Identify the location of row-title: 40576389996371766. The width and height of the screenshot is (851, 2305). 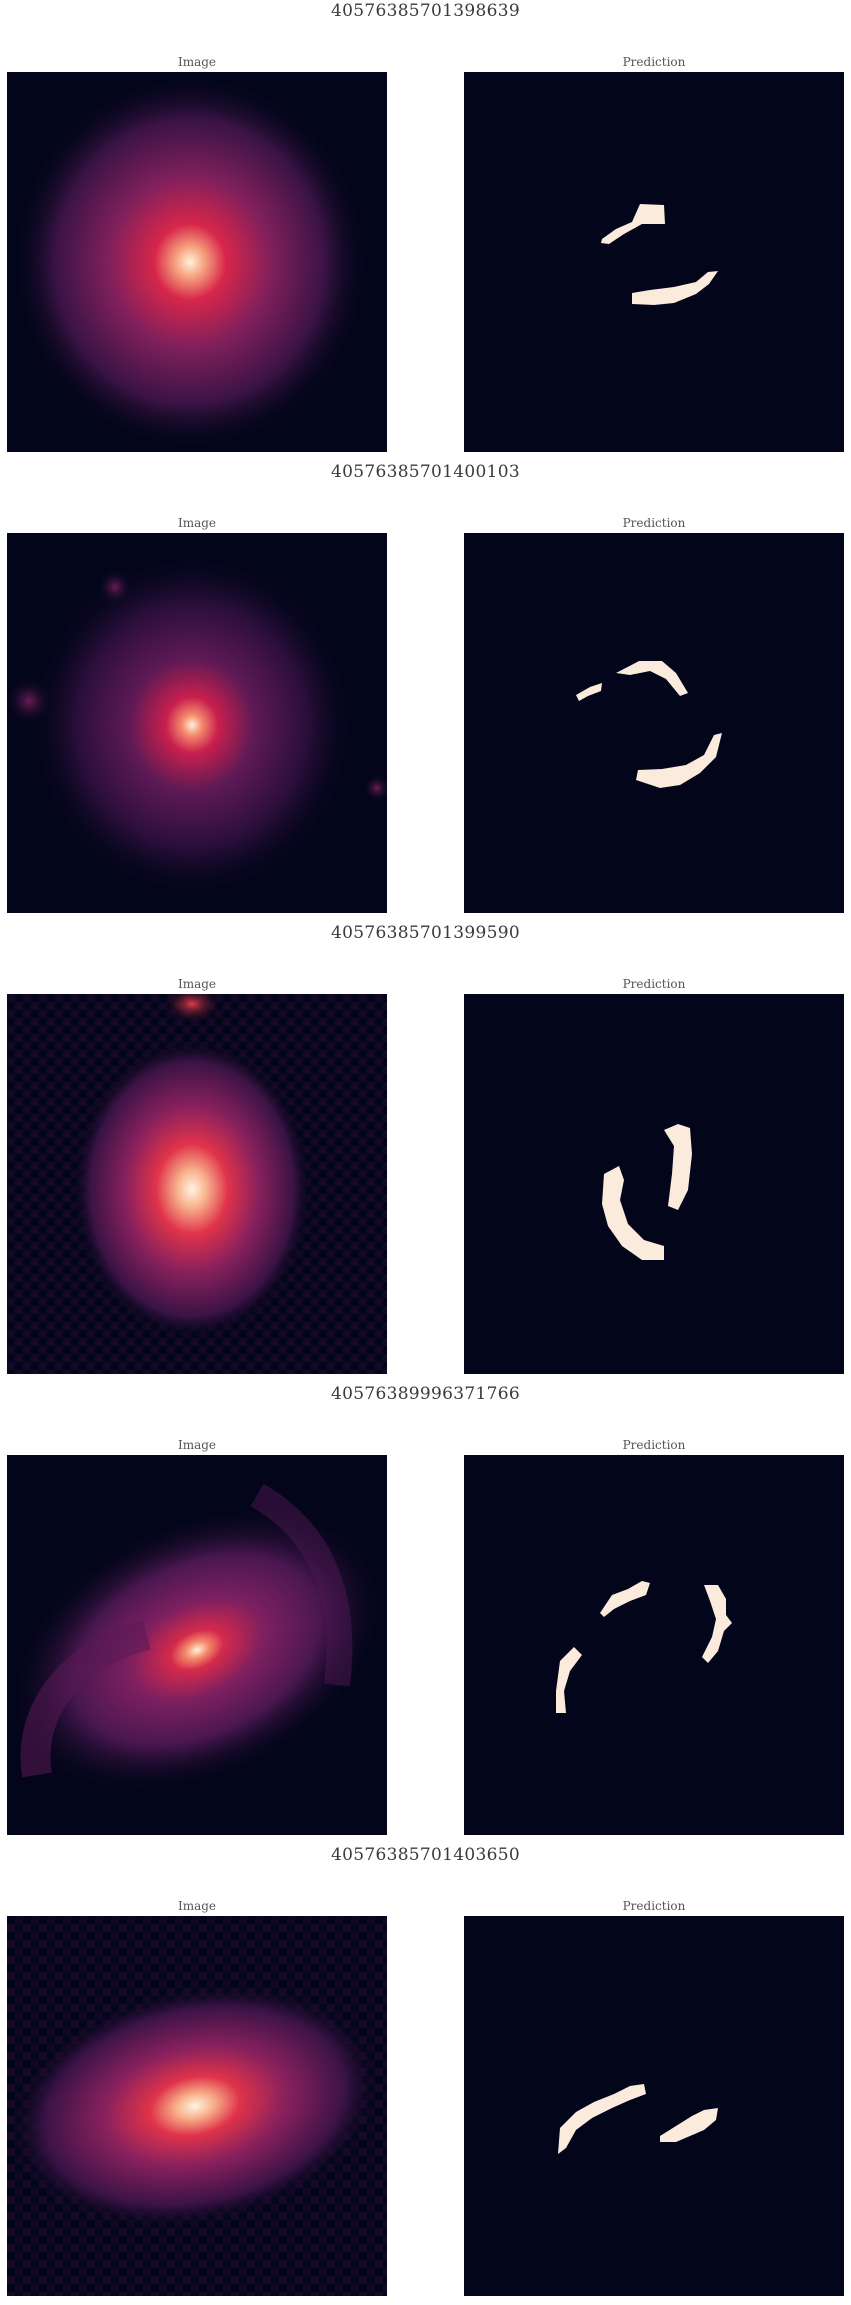
(425, 1394).